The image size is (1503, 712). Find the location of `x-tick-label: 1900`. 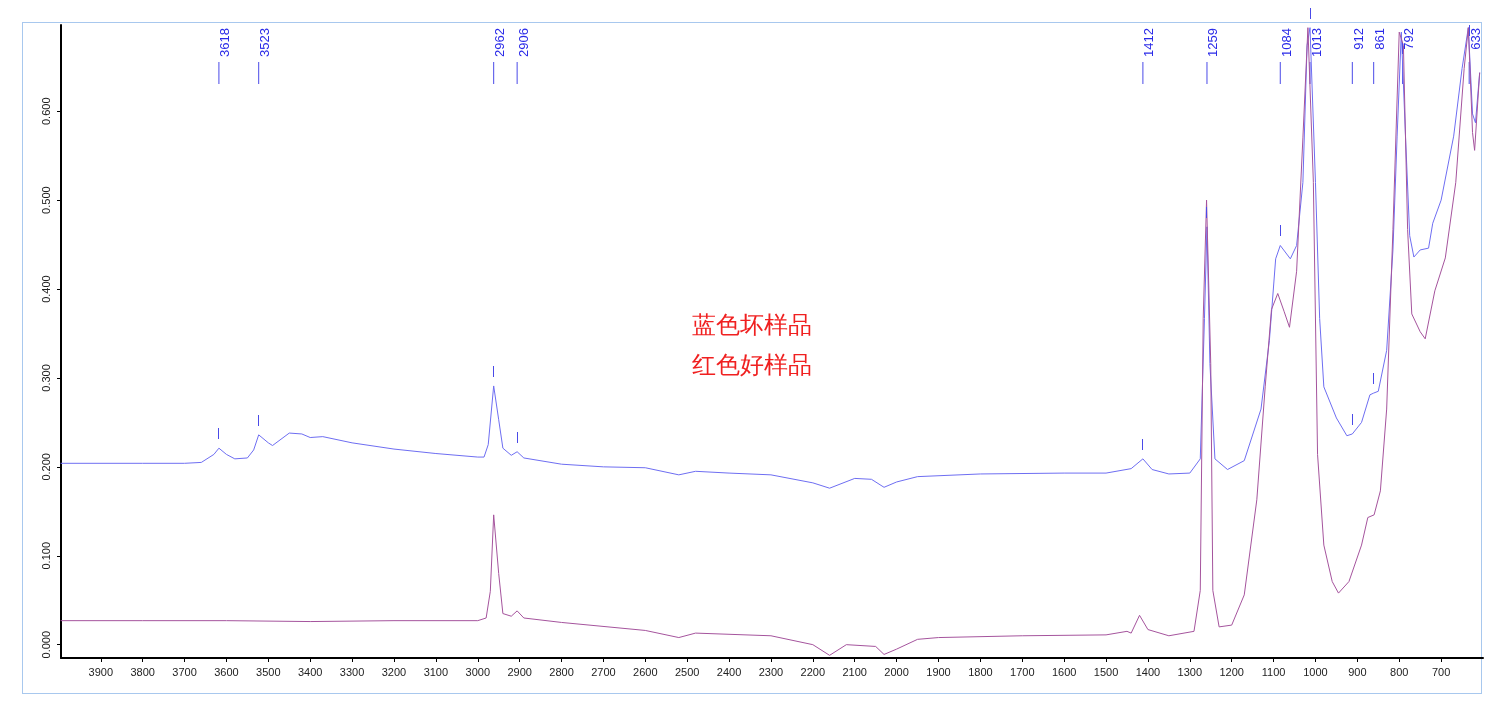

x-tick-label: 1900 is located at coordinates (938, 671).